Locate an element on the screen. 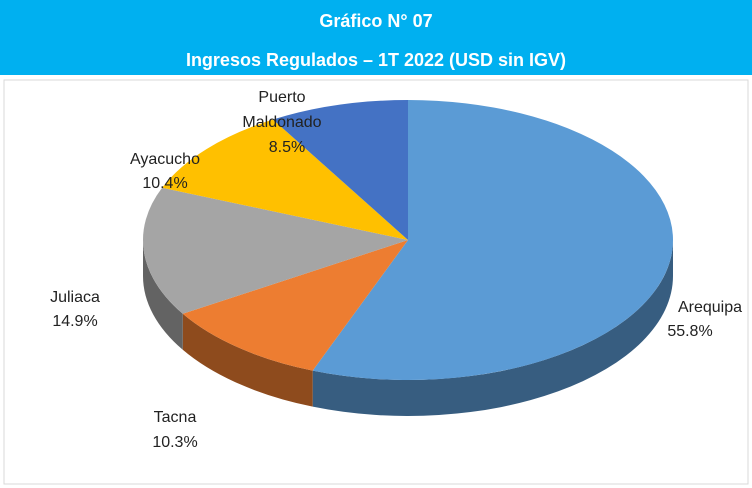 This screenshot has height=488, width=752. data-label-name: Arequipa is located at coordinates (710, 307).